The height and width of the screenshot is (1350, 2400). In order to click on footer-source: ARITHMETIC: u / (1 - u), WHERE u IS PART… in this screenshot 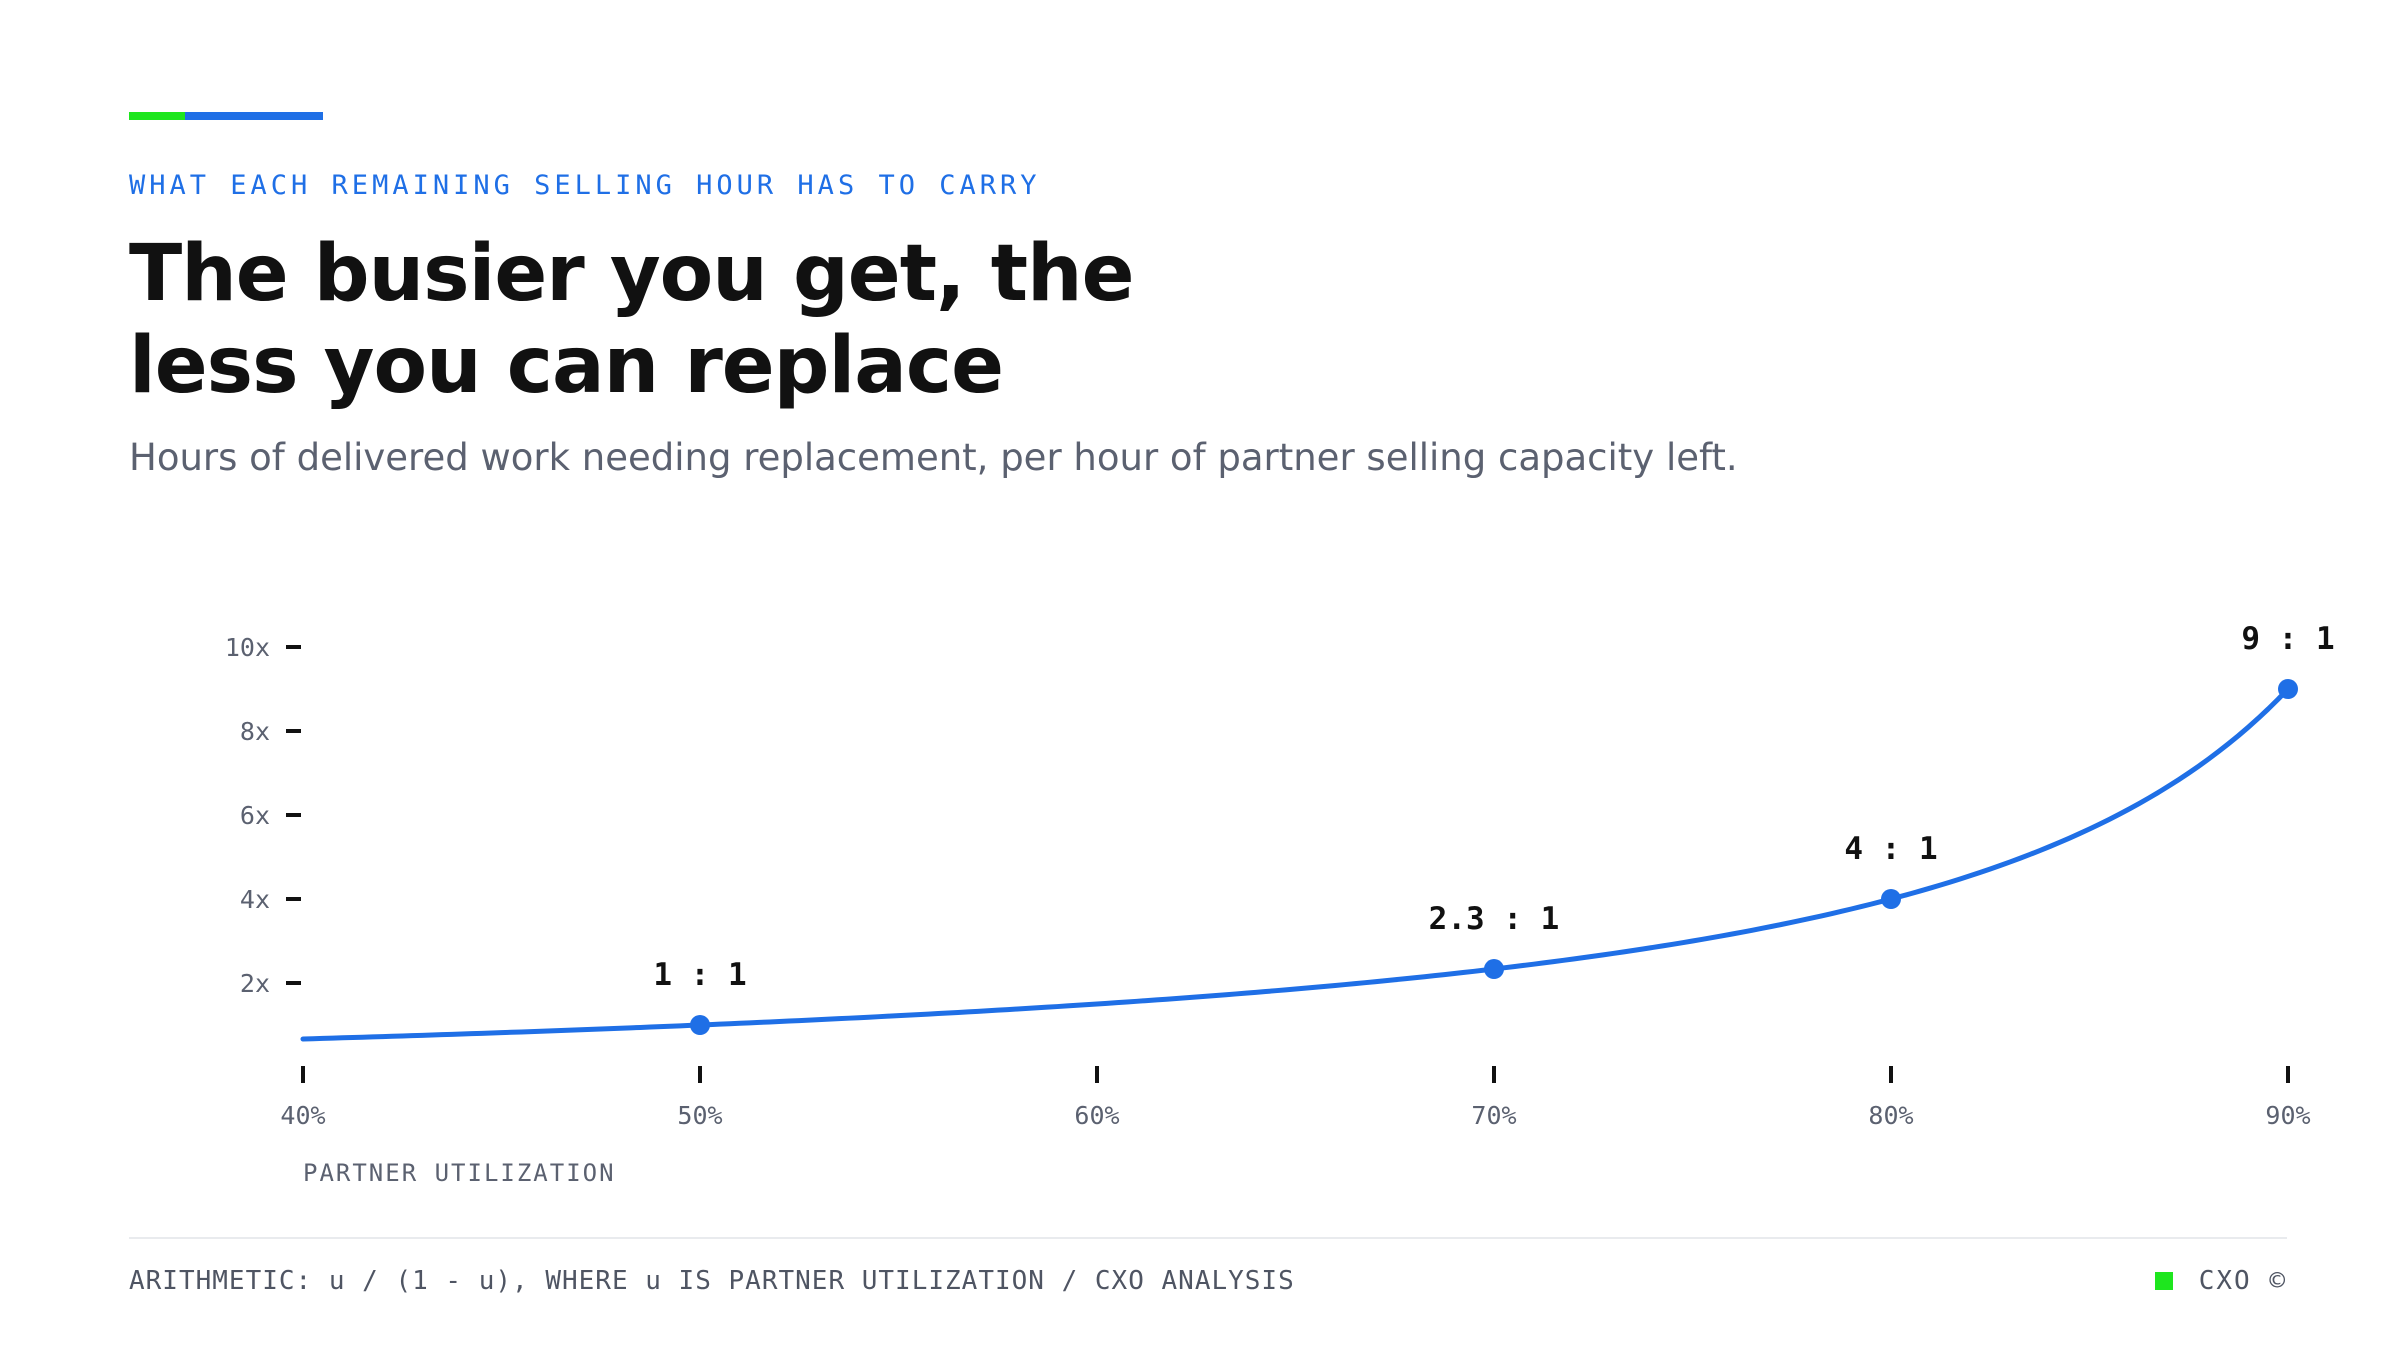, I will do `click(712, 1281)`.